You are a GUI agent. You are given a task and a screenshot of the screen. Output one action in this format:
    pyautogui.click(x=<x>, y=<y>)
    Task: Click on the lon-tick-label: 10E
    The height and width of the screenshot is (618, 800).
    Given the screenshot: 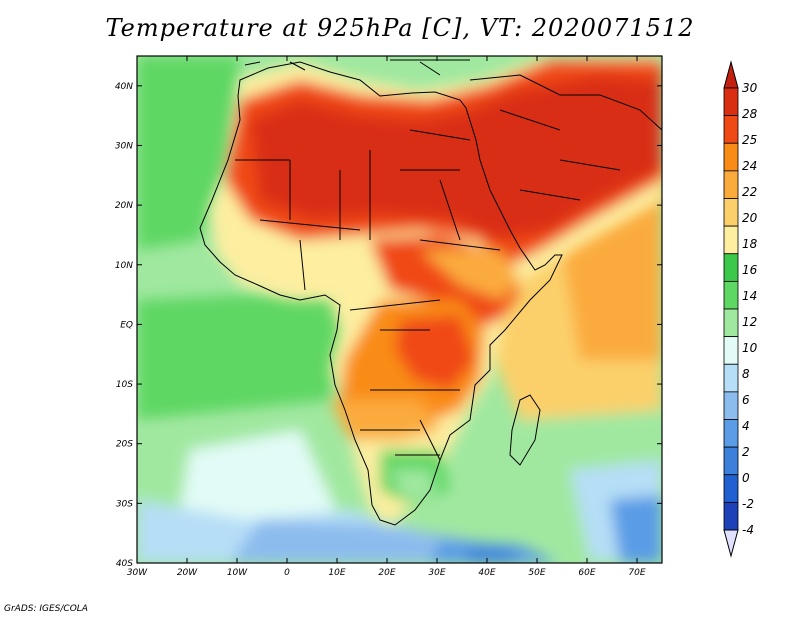 What is the action you would take?
    pyautogui.click(x=336, y=573)
    